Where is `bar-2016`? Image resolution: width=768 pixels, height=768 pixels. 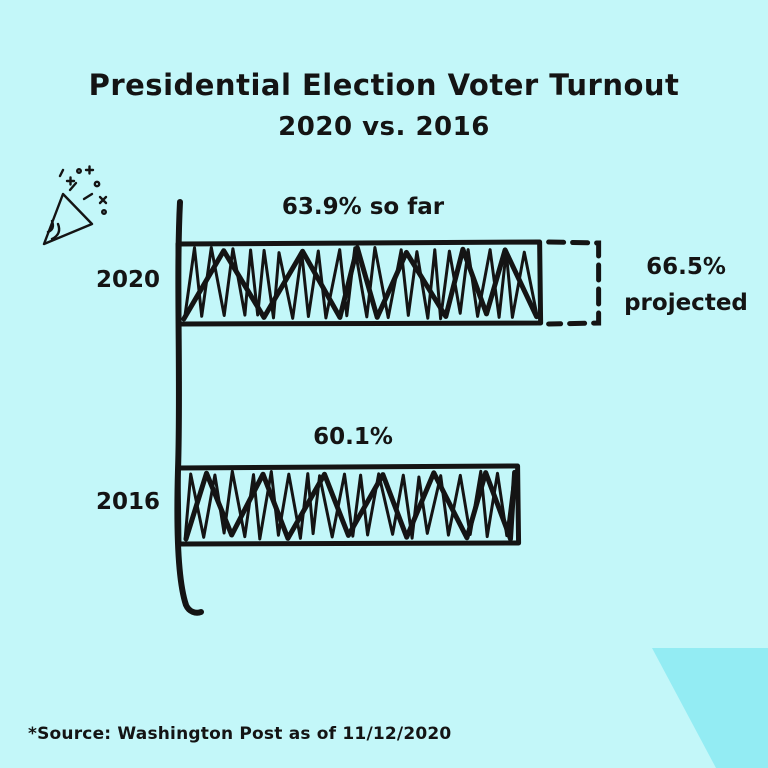
bar-2016 is located at coordinates (348, 505).